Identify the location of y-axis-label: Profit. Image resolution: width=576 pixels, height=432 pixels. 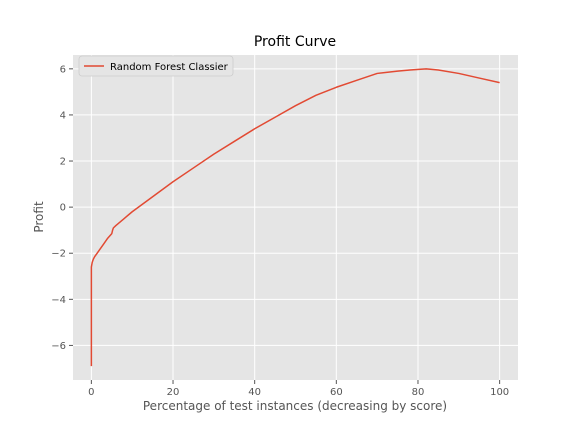
(39, 217).